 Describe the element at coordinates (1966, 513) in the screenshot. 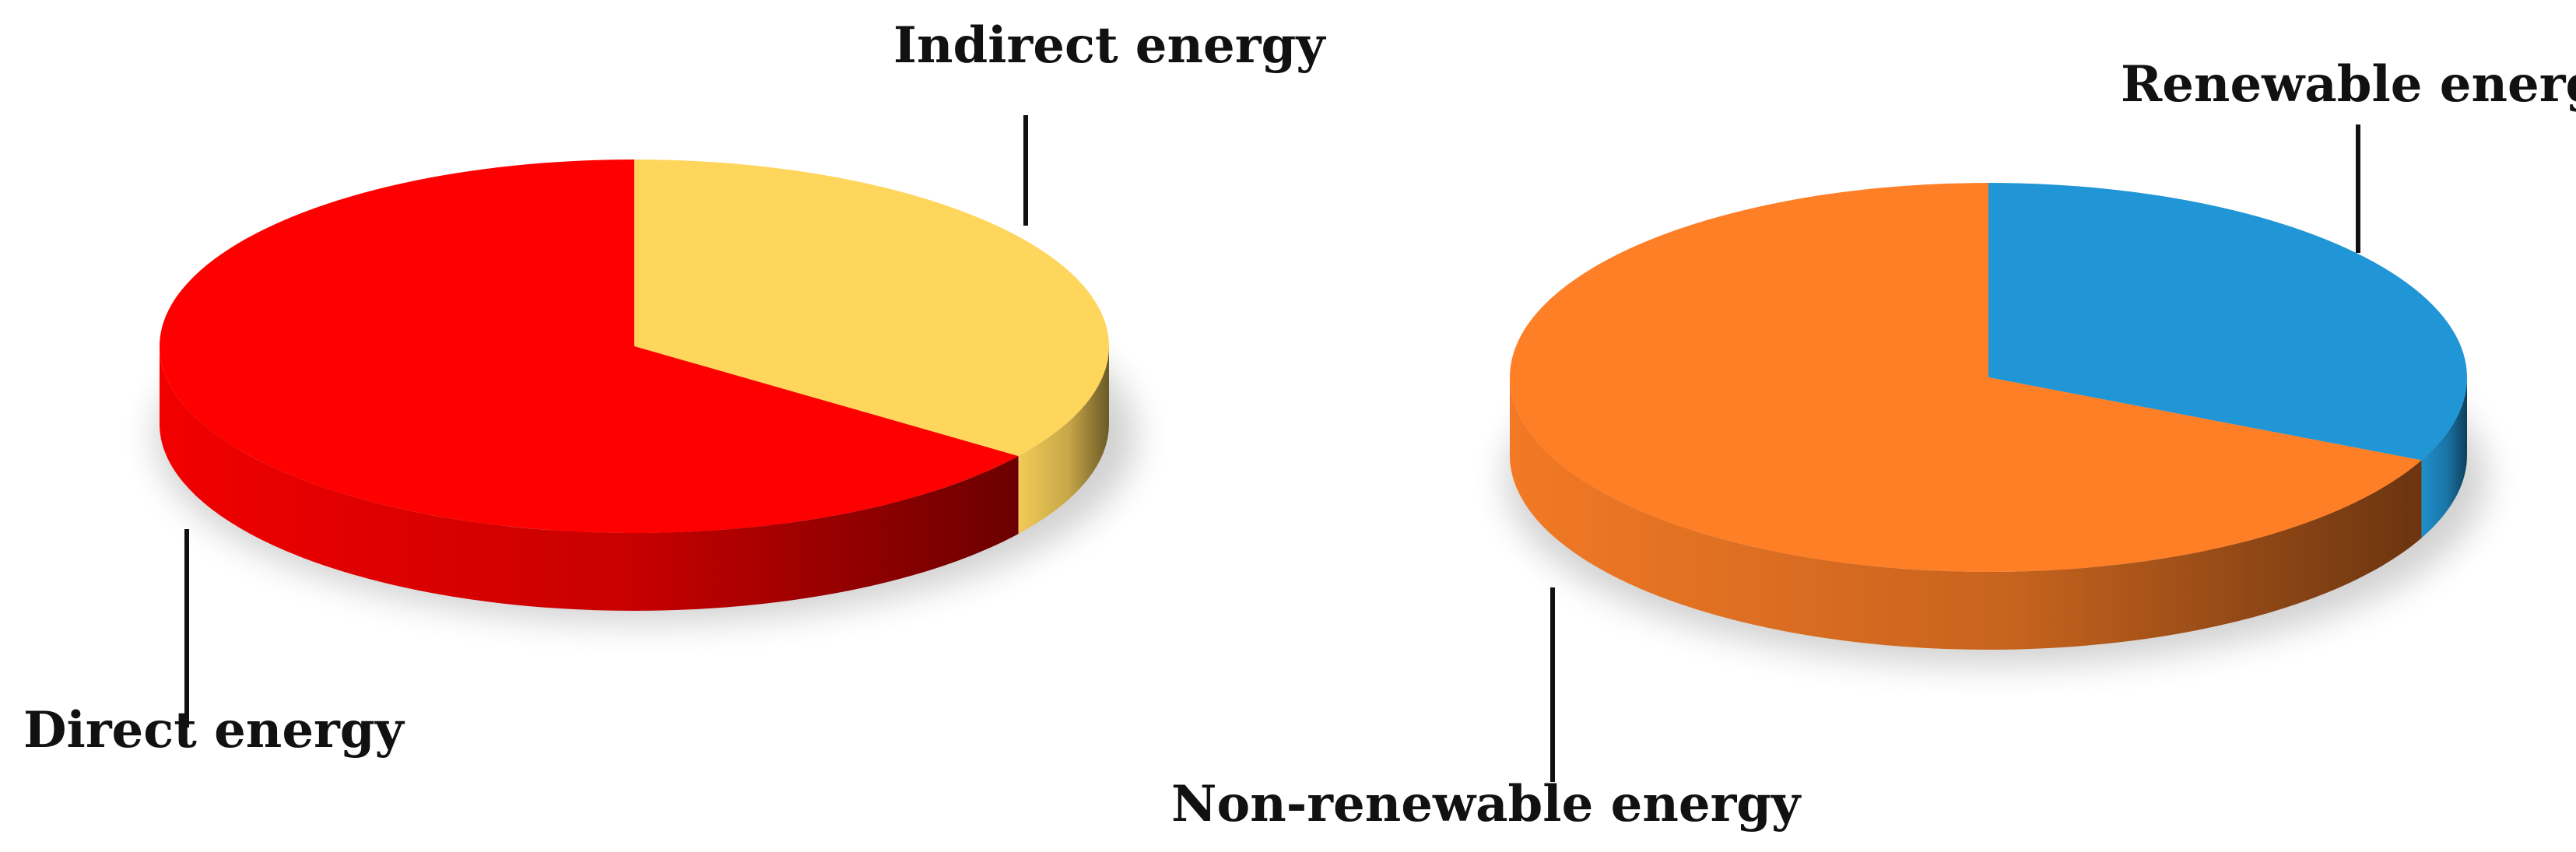

I see `pie-side-non-renewable-energy` at that location.